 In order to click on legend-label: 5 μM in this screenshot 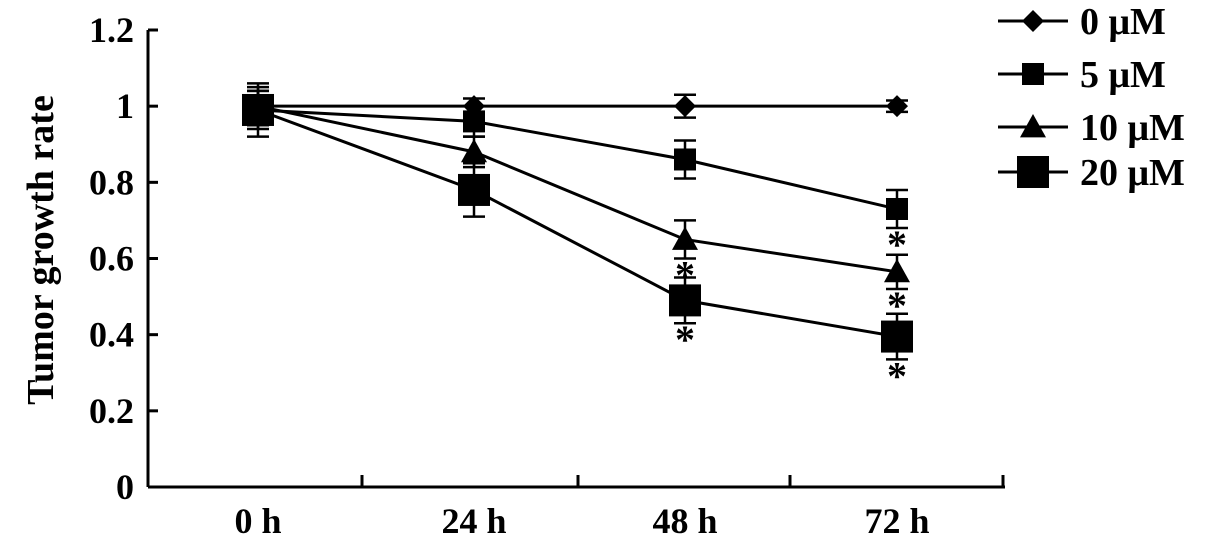, I will do `click(1123, 75)`.